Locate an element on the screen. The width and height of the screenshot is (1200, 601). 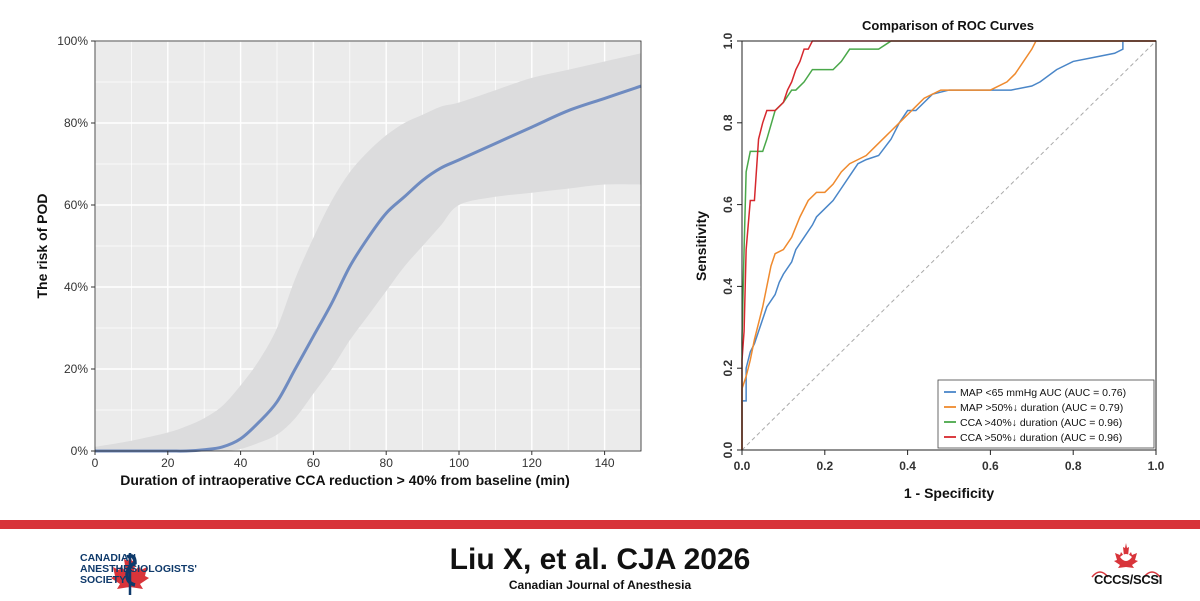
y-tick-label: 0.8 is located at coordinates (728, 122).